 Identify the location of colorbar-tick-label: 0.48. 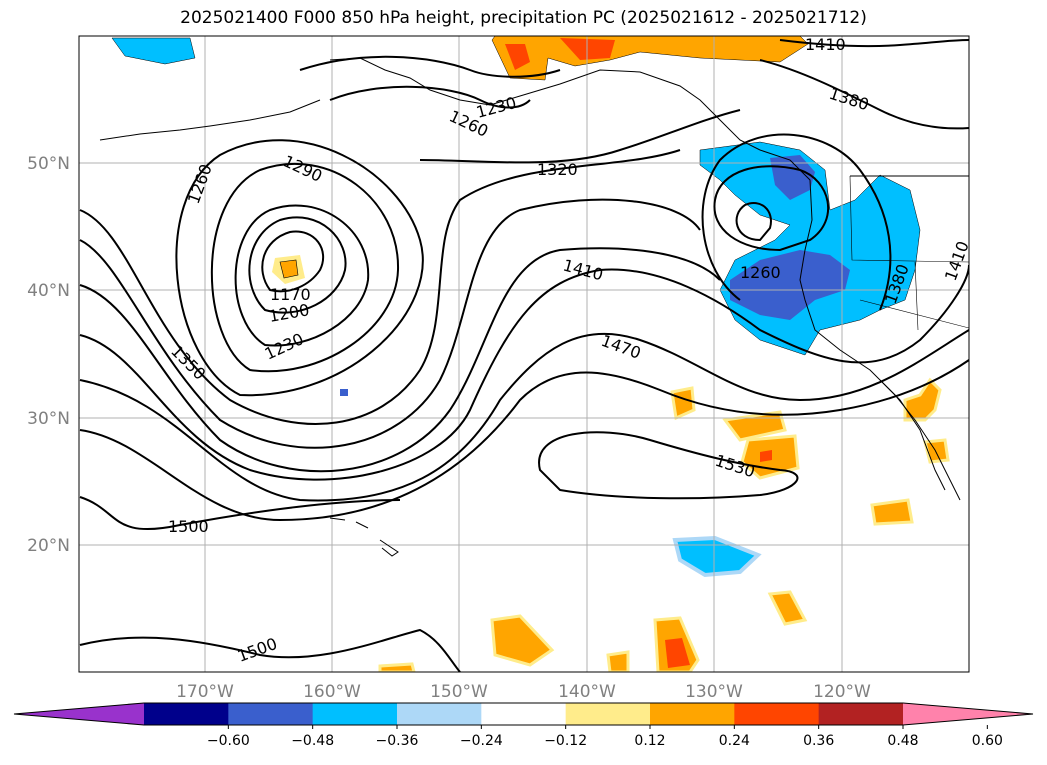
(902, 741).